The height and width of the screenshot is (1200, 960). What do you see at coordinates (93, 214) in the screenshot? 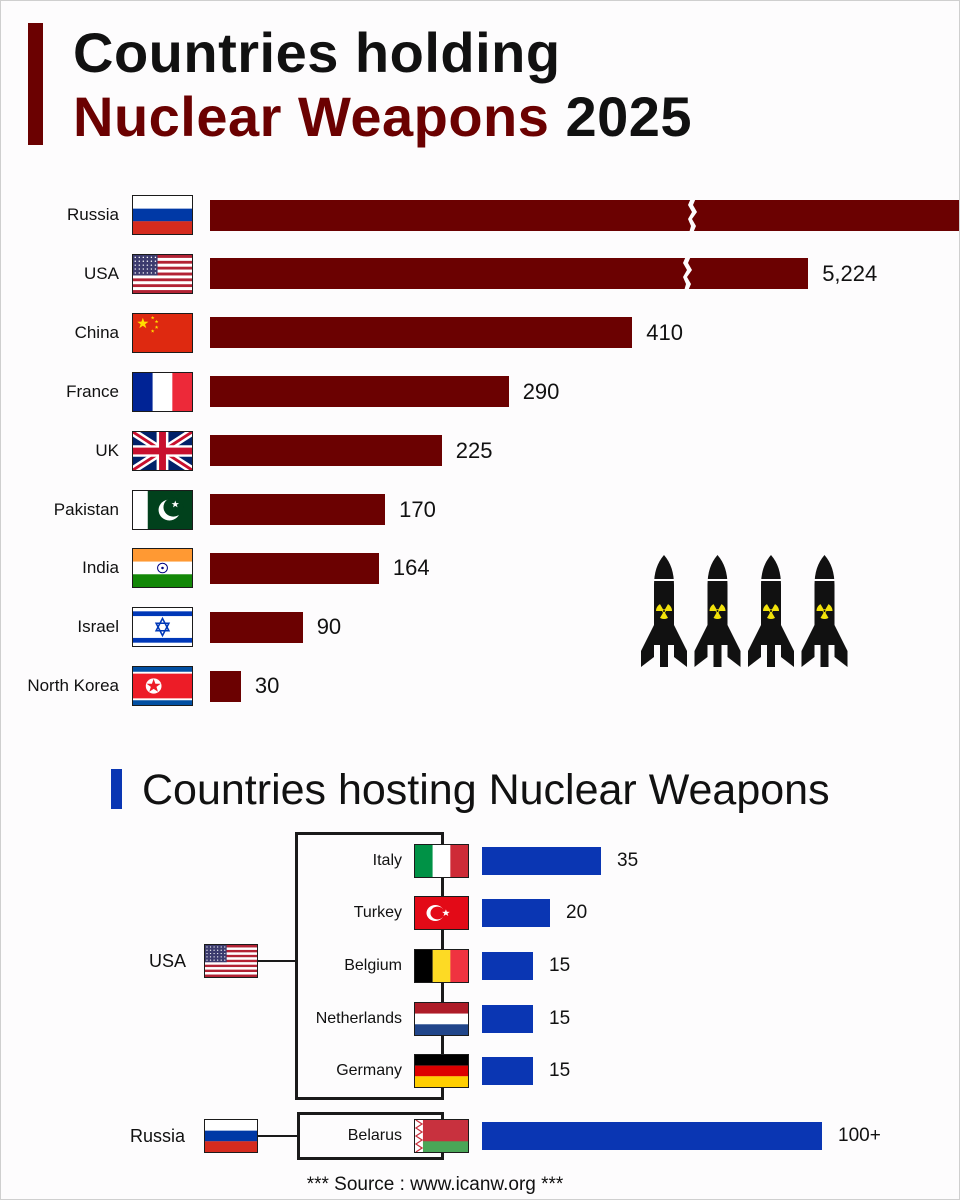
I see `country-label: Russia` at bounding box center [93, 214].